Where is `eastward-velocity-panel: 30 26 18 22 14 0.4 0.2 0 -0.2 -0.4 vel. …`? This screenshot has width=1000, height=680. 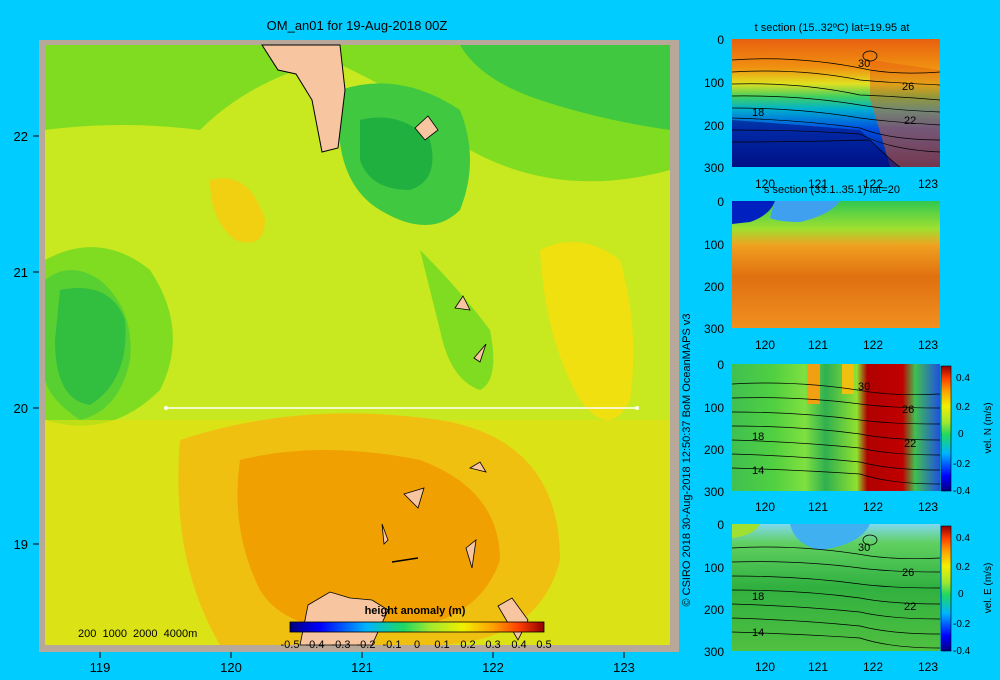 eastward-velocity-panel: 30 26 18 22 14 0.4 0.2 0 -0.2 -0.4 vel. … is located at coordinates (849, 596).